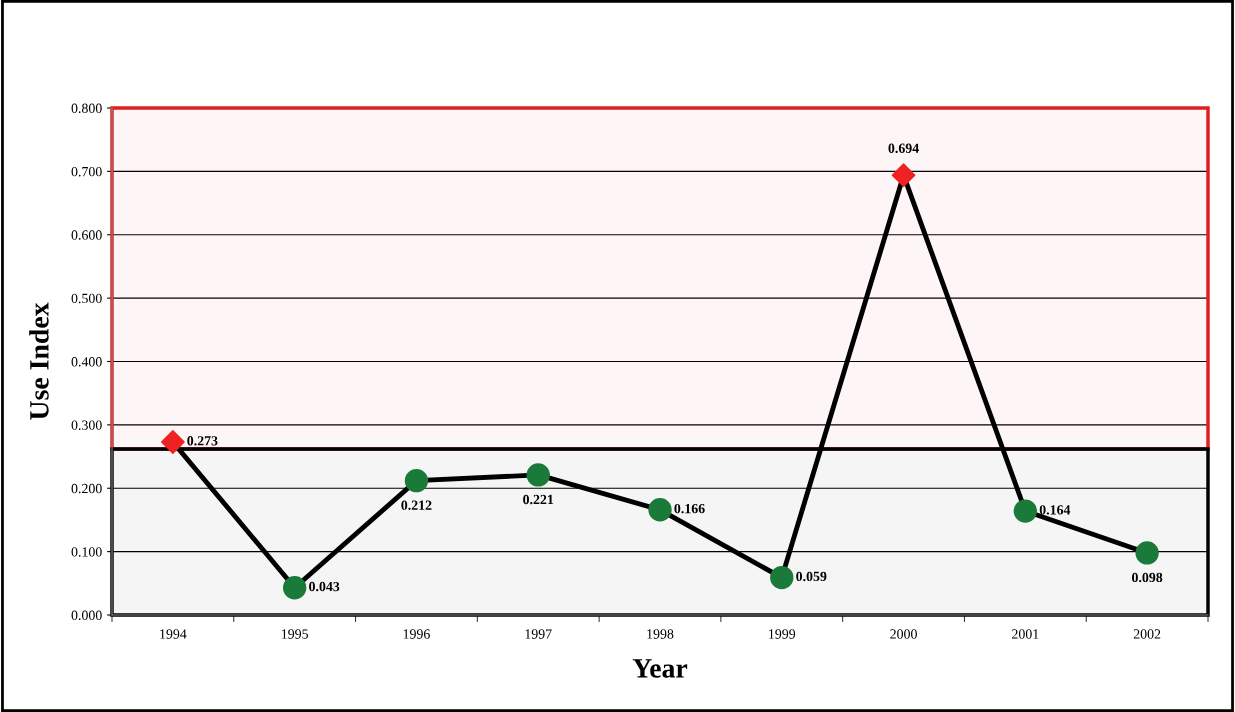 The image size is (1235, 712). What do you see at coordinates (538, 634) in the screenshot?
I see `x-tick-label: 1997` at bounding box center [538, 634].